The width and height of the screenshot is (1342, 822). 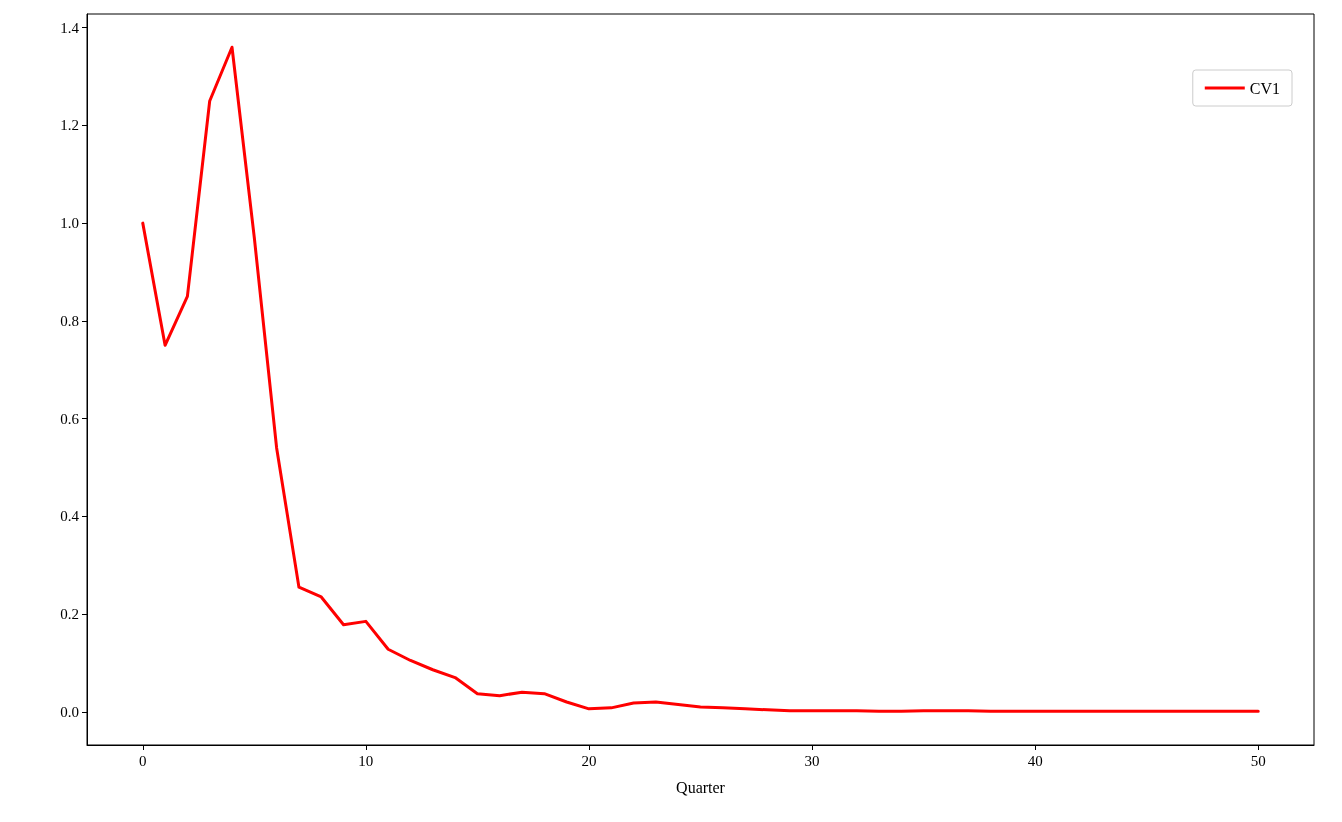 I want to click on y-tick-label: 0.2, so click(x=69, y=614).